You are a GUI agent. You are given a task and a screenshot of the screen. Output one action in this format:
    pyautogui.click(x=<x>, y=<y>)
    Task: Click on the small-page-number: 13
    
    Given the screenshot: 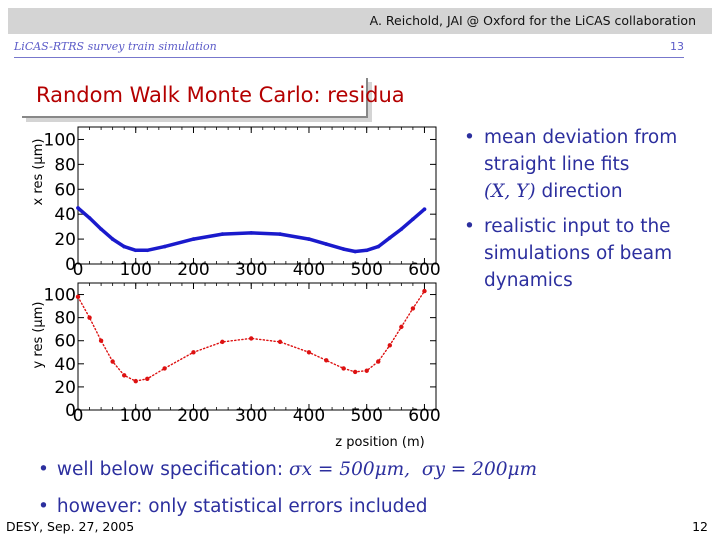 What is the action you would take?
    pyautogui.click(x=677, y=46)
    